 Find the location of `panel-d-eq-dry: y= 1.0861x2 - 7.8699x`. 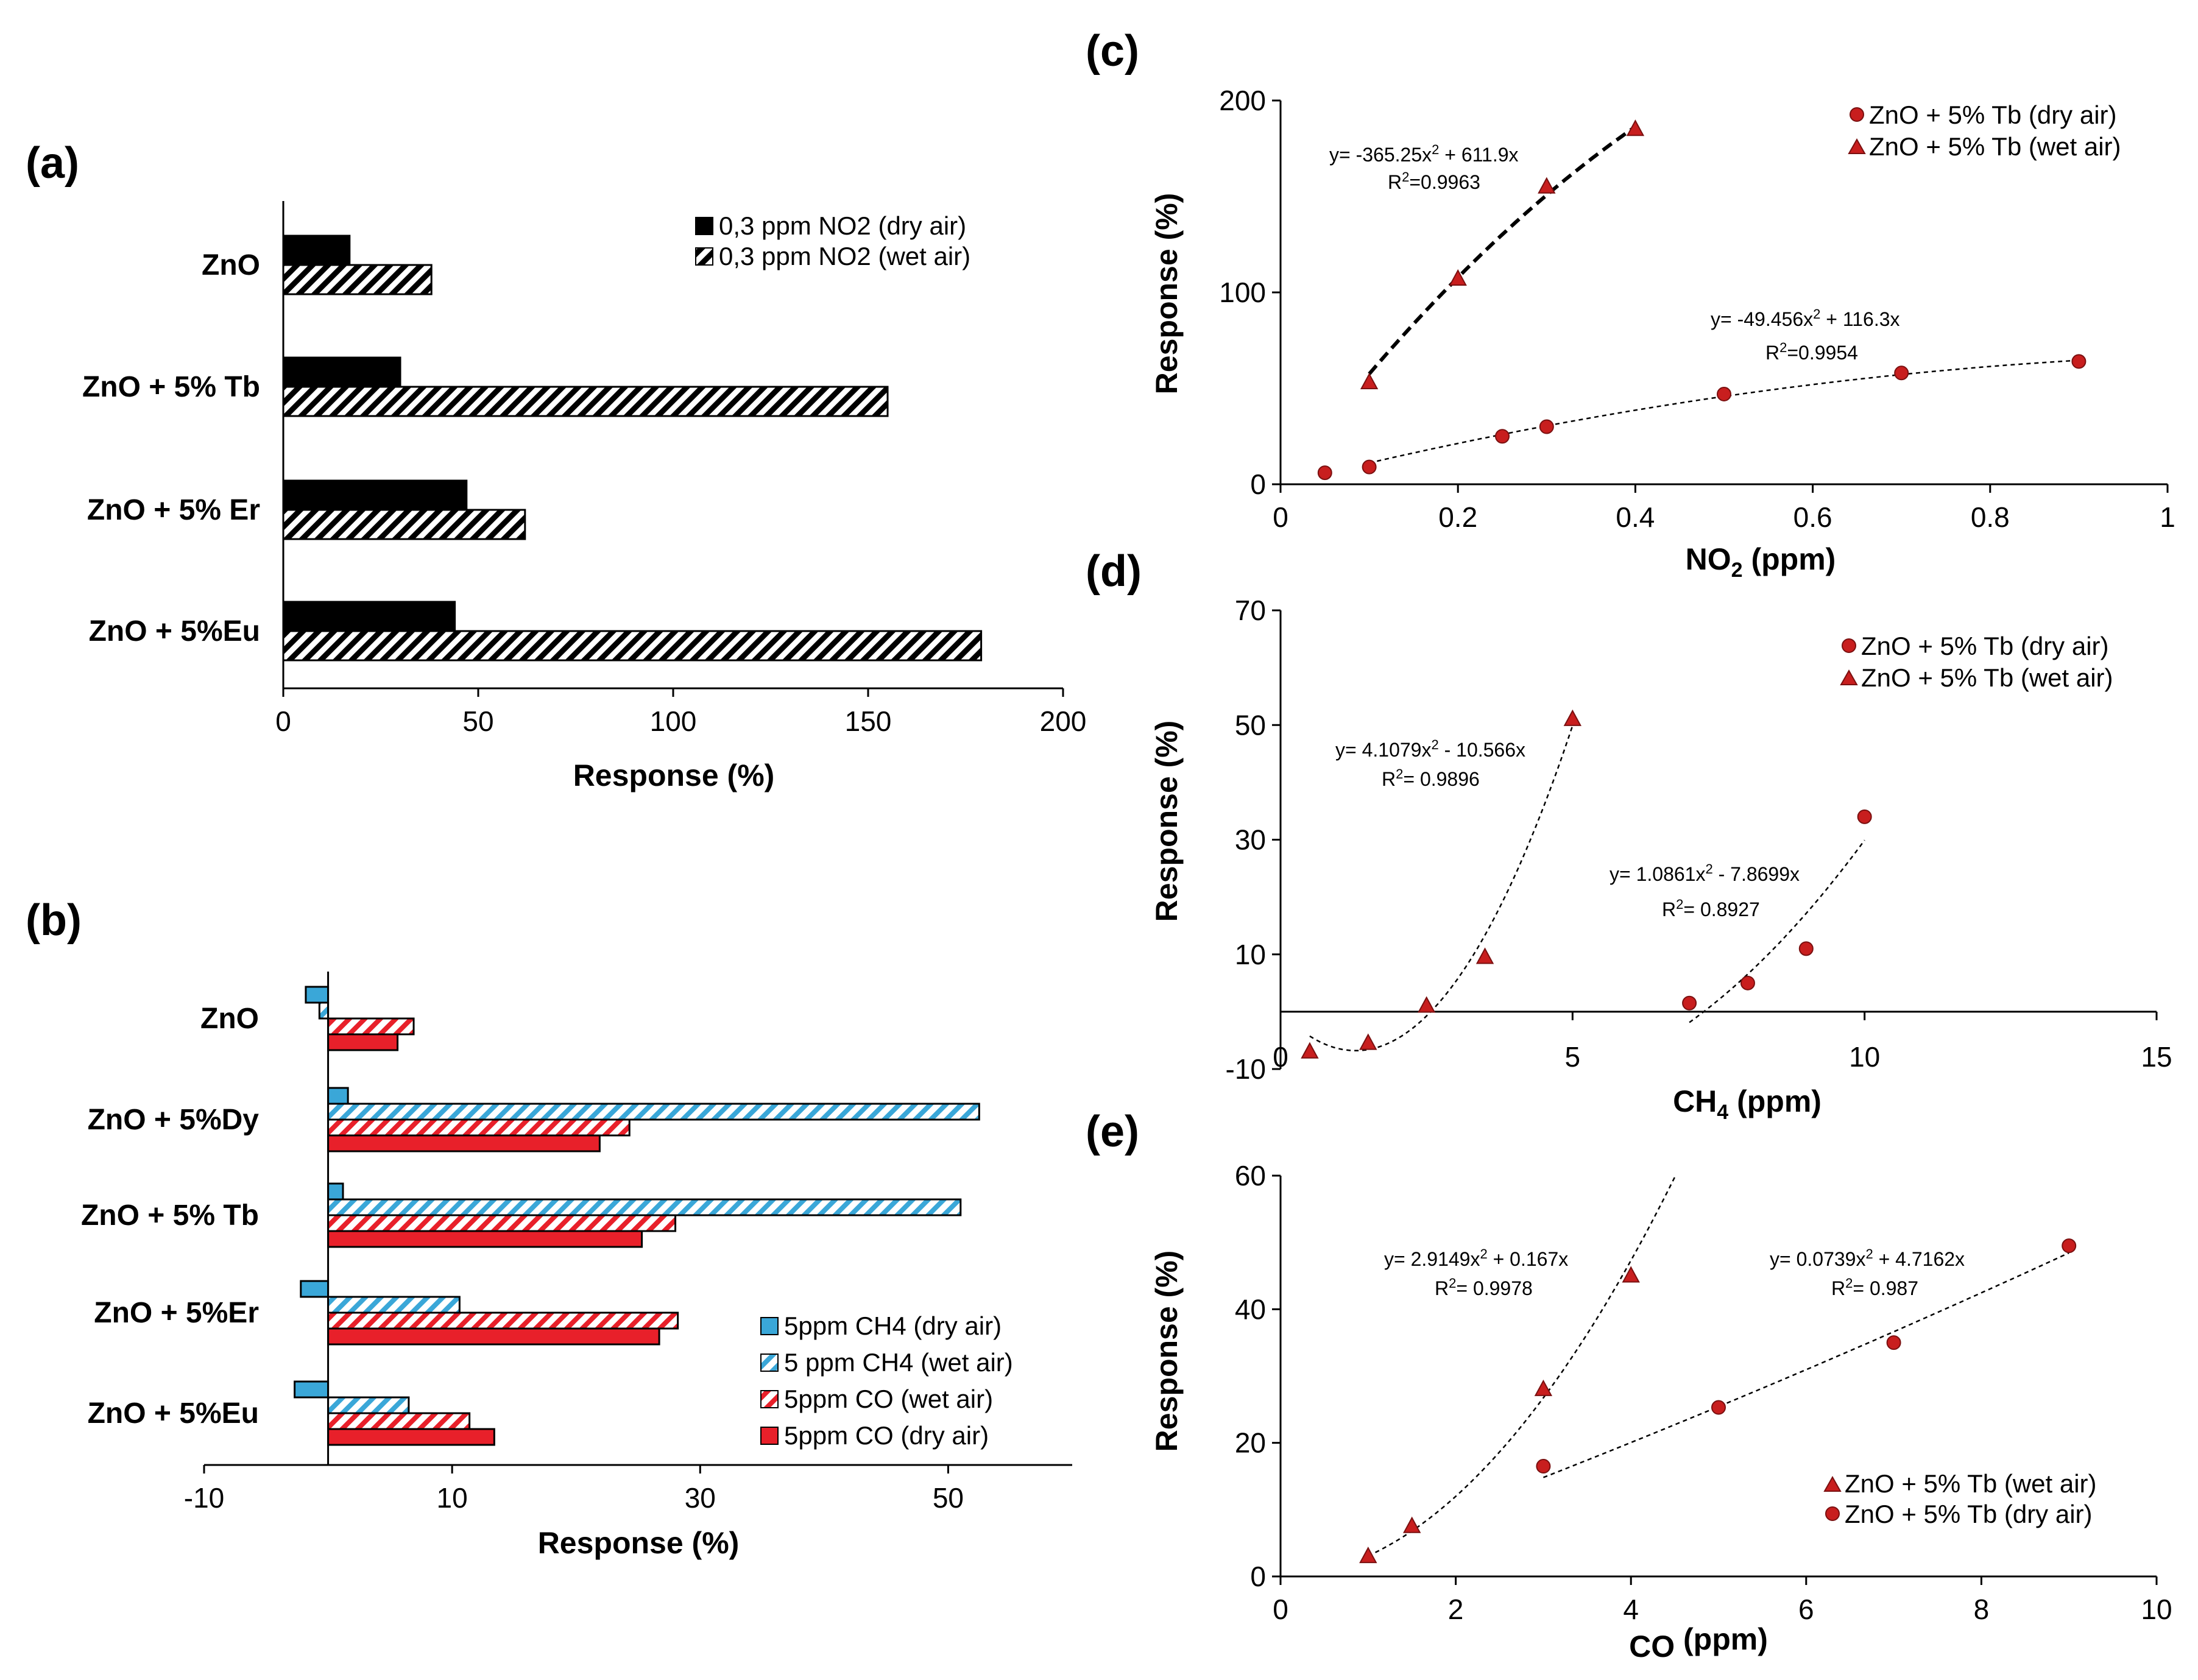

panel-d-eq-dry: y= 1.0861x2 - 7.8699x is located at coordinates (1705, 873).